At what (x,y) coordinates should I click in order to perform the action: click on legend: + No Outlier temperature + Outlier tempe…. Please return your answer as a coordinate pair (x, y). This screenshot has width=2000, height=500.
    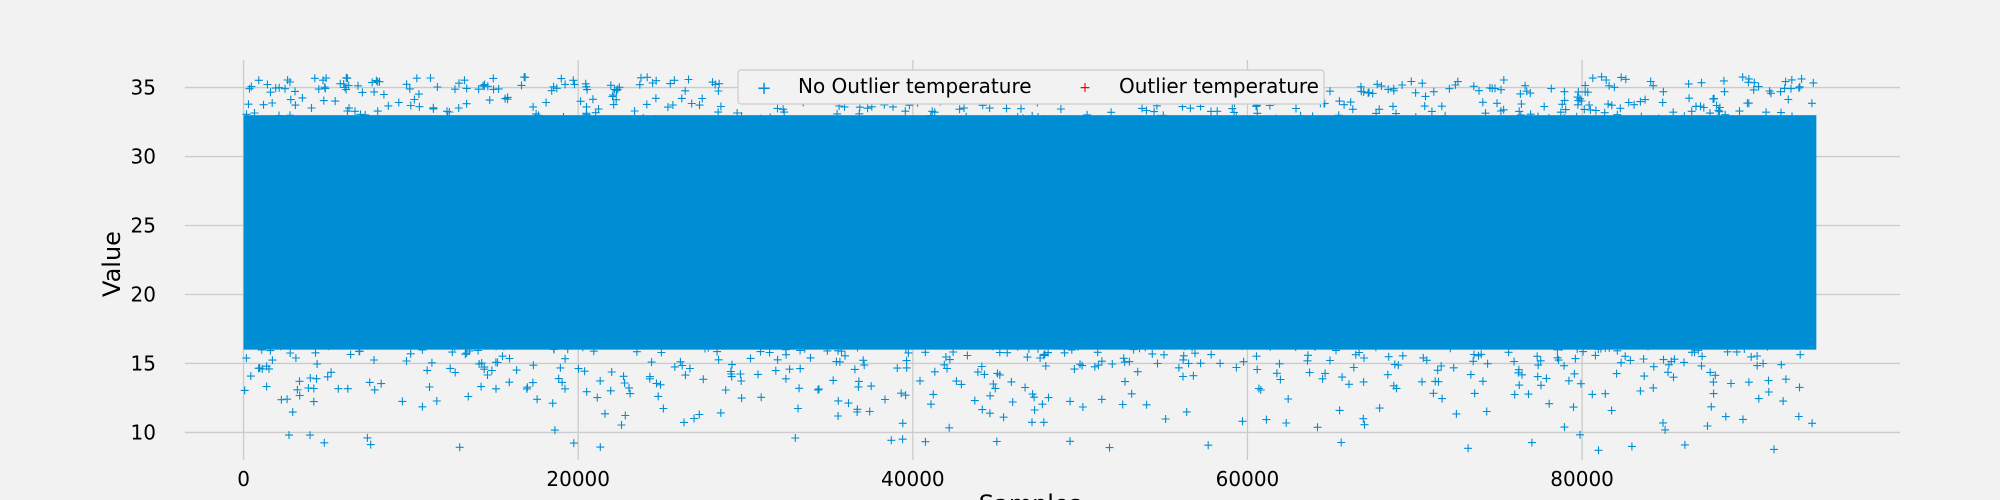
    Looking at the image, I should click on (1031, 87).